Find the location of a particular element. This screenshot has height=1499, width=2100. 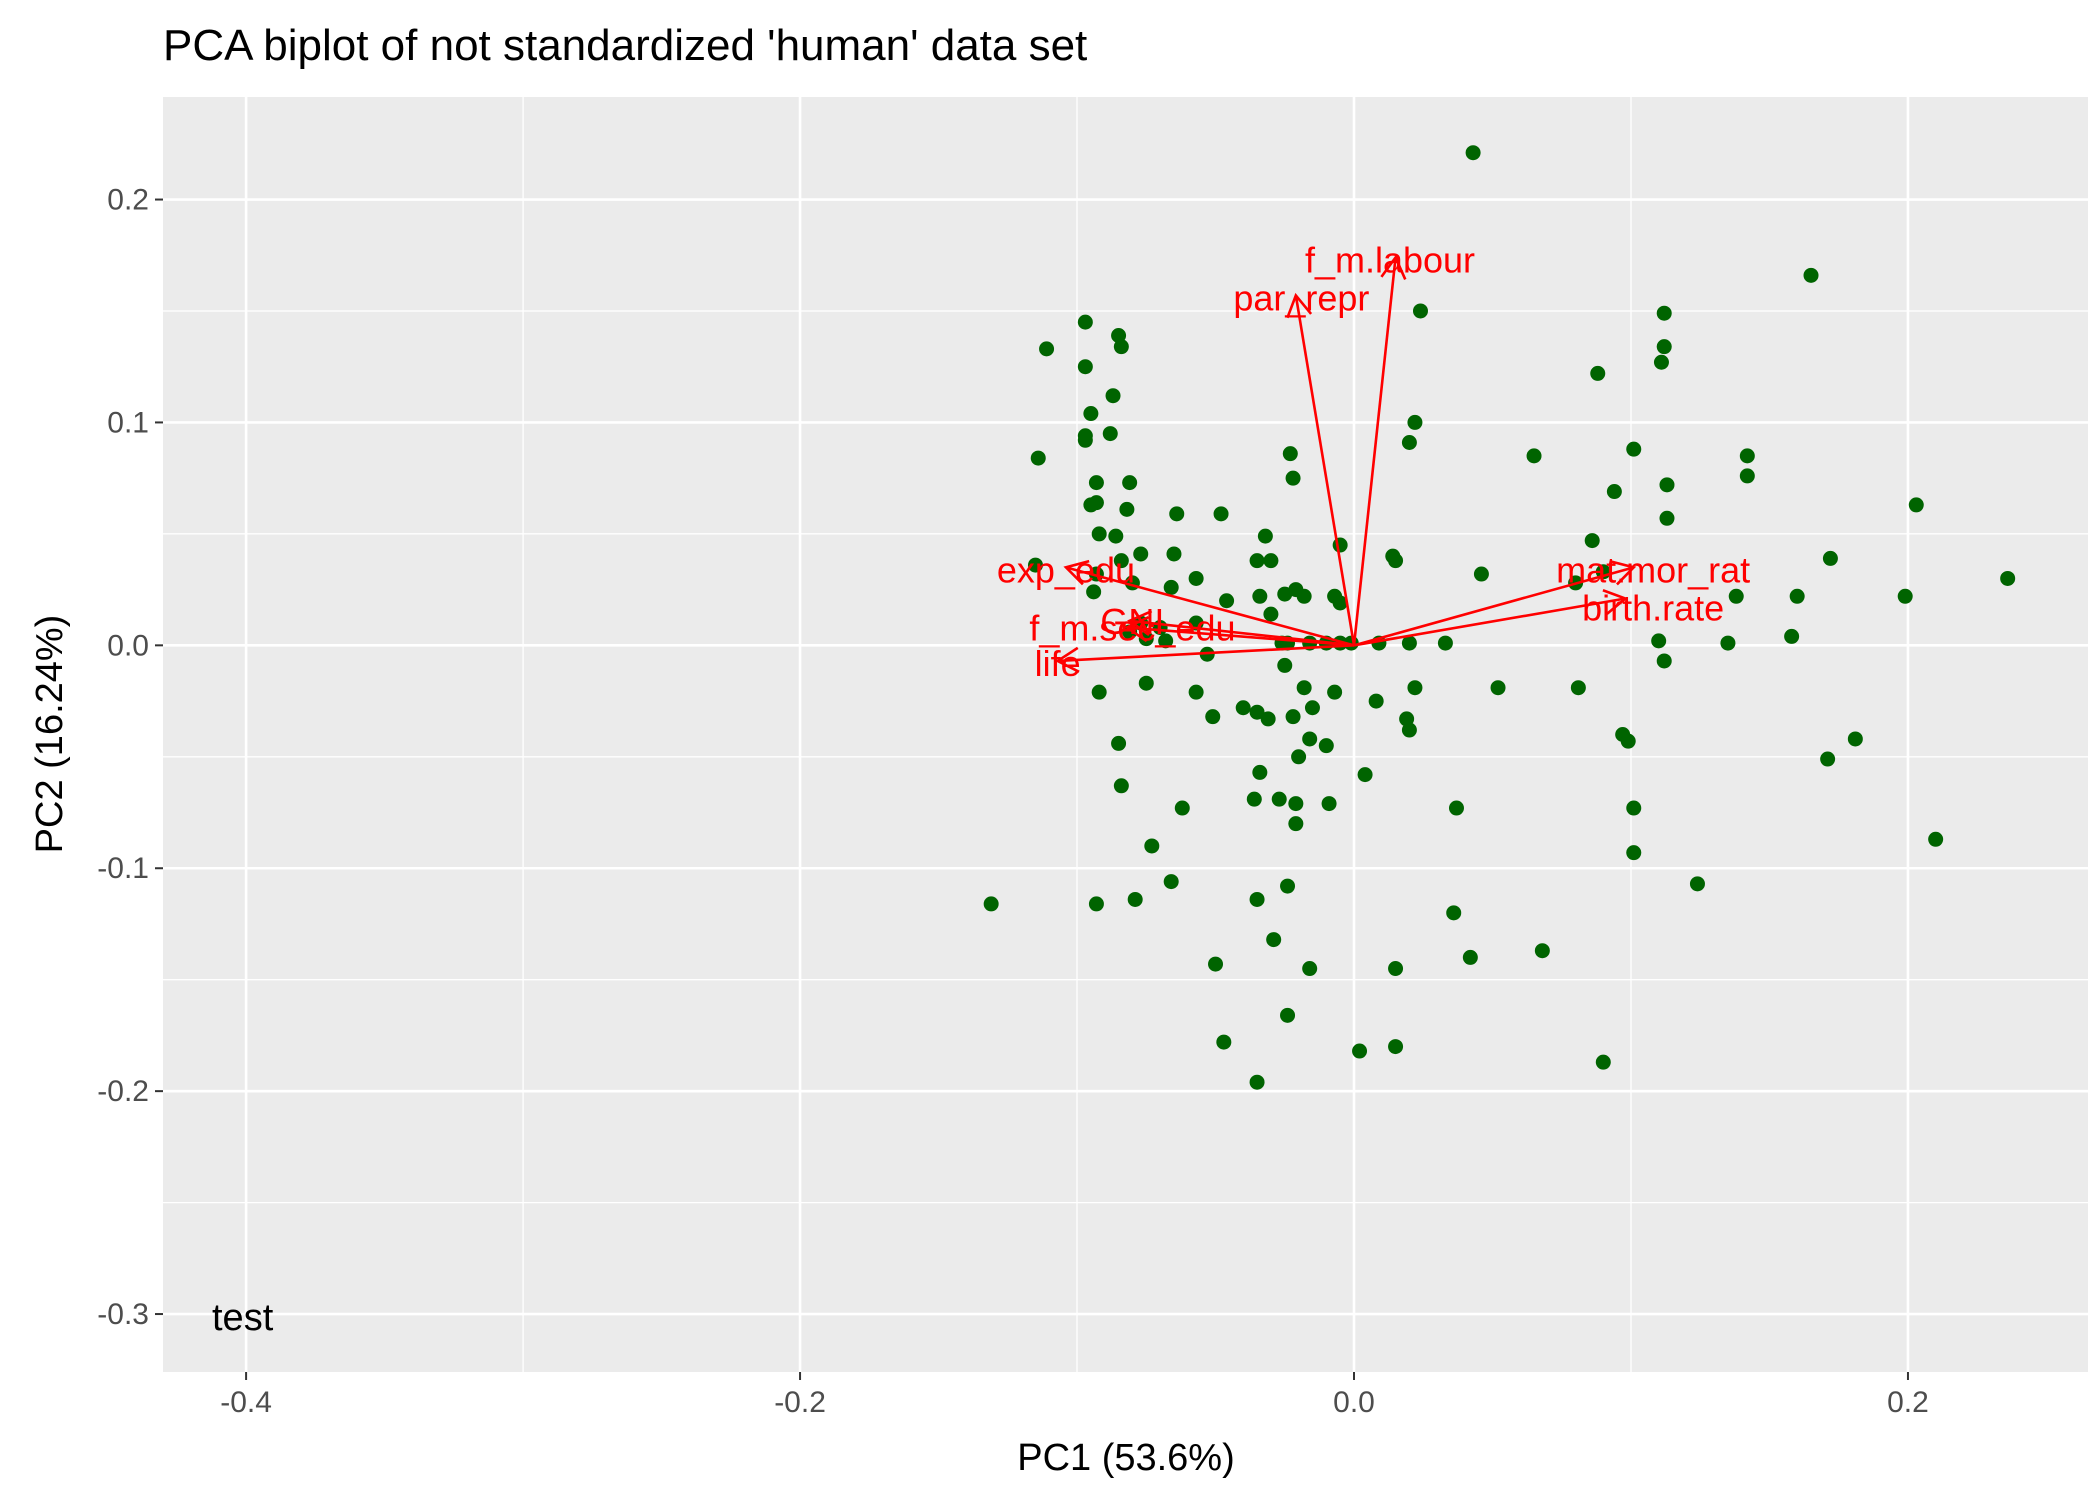

loading-label: GNI is located at coordinates (1132, 621).